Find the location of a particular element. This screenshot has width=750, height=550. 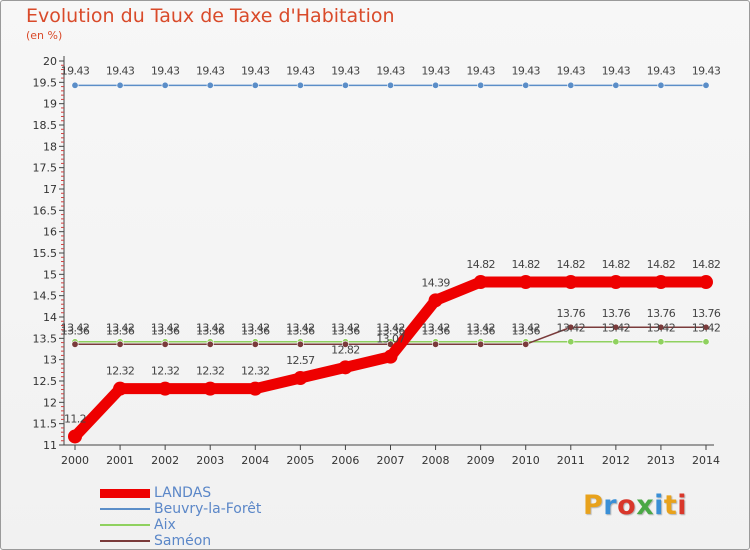

logo-letter: o is located at coordinates (627, 505).